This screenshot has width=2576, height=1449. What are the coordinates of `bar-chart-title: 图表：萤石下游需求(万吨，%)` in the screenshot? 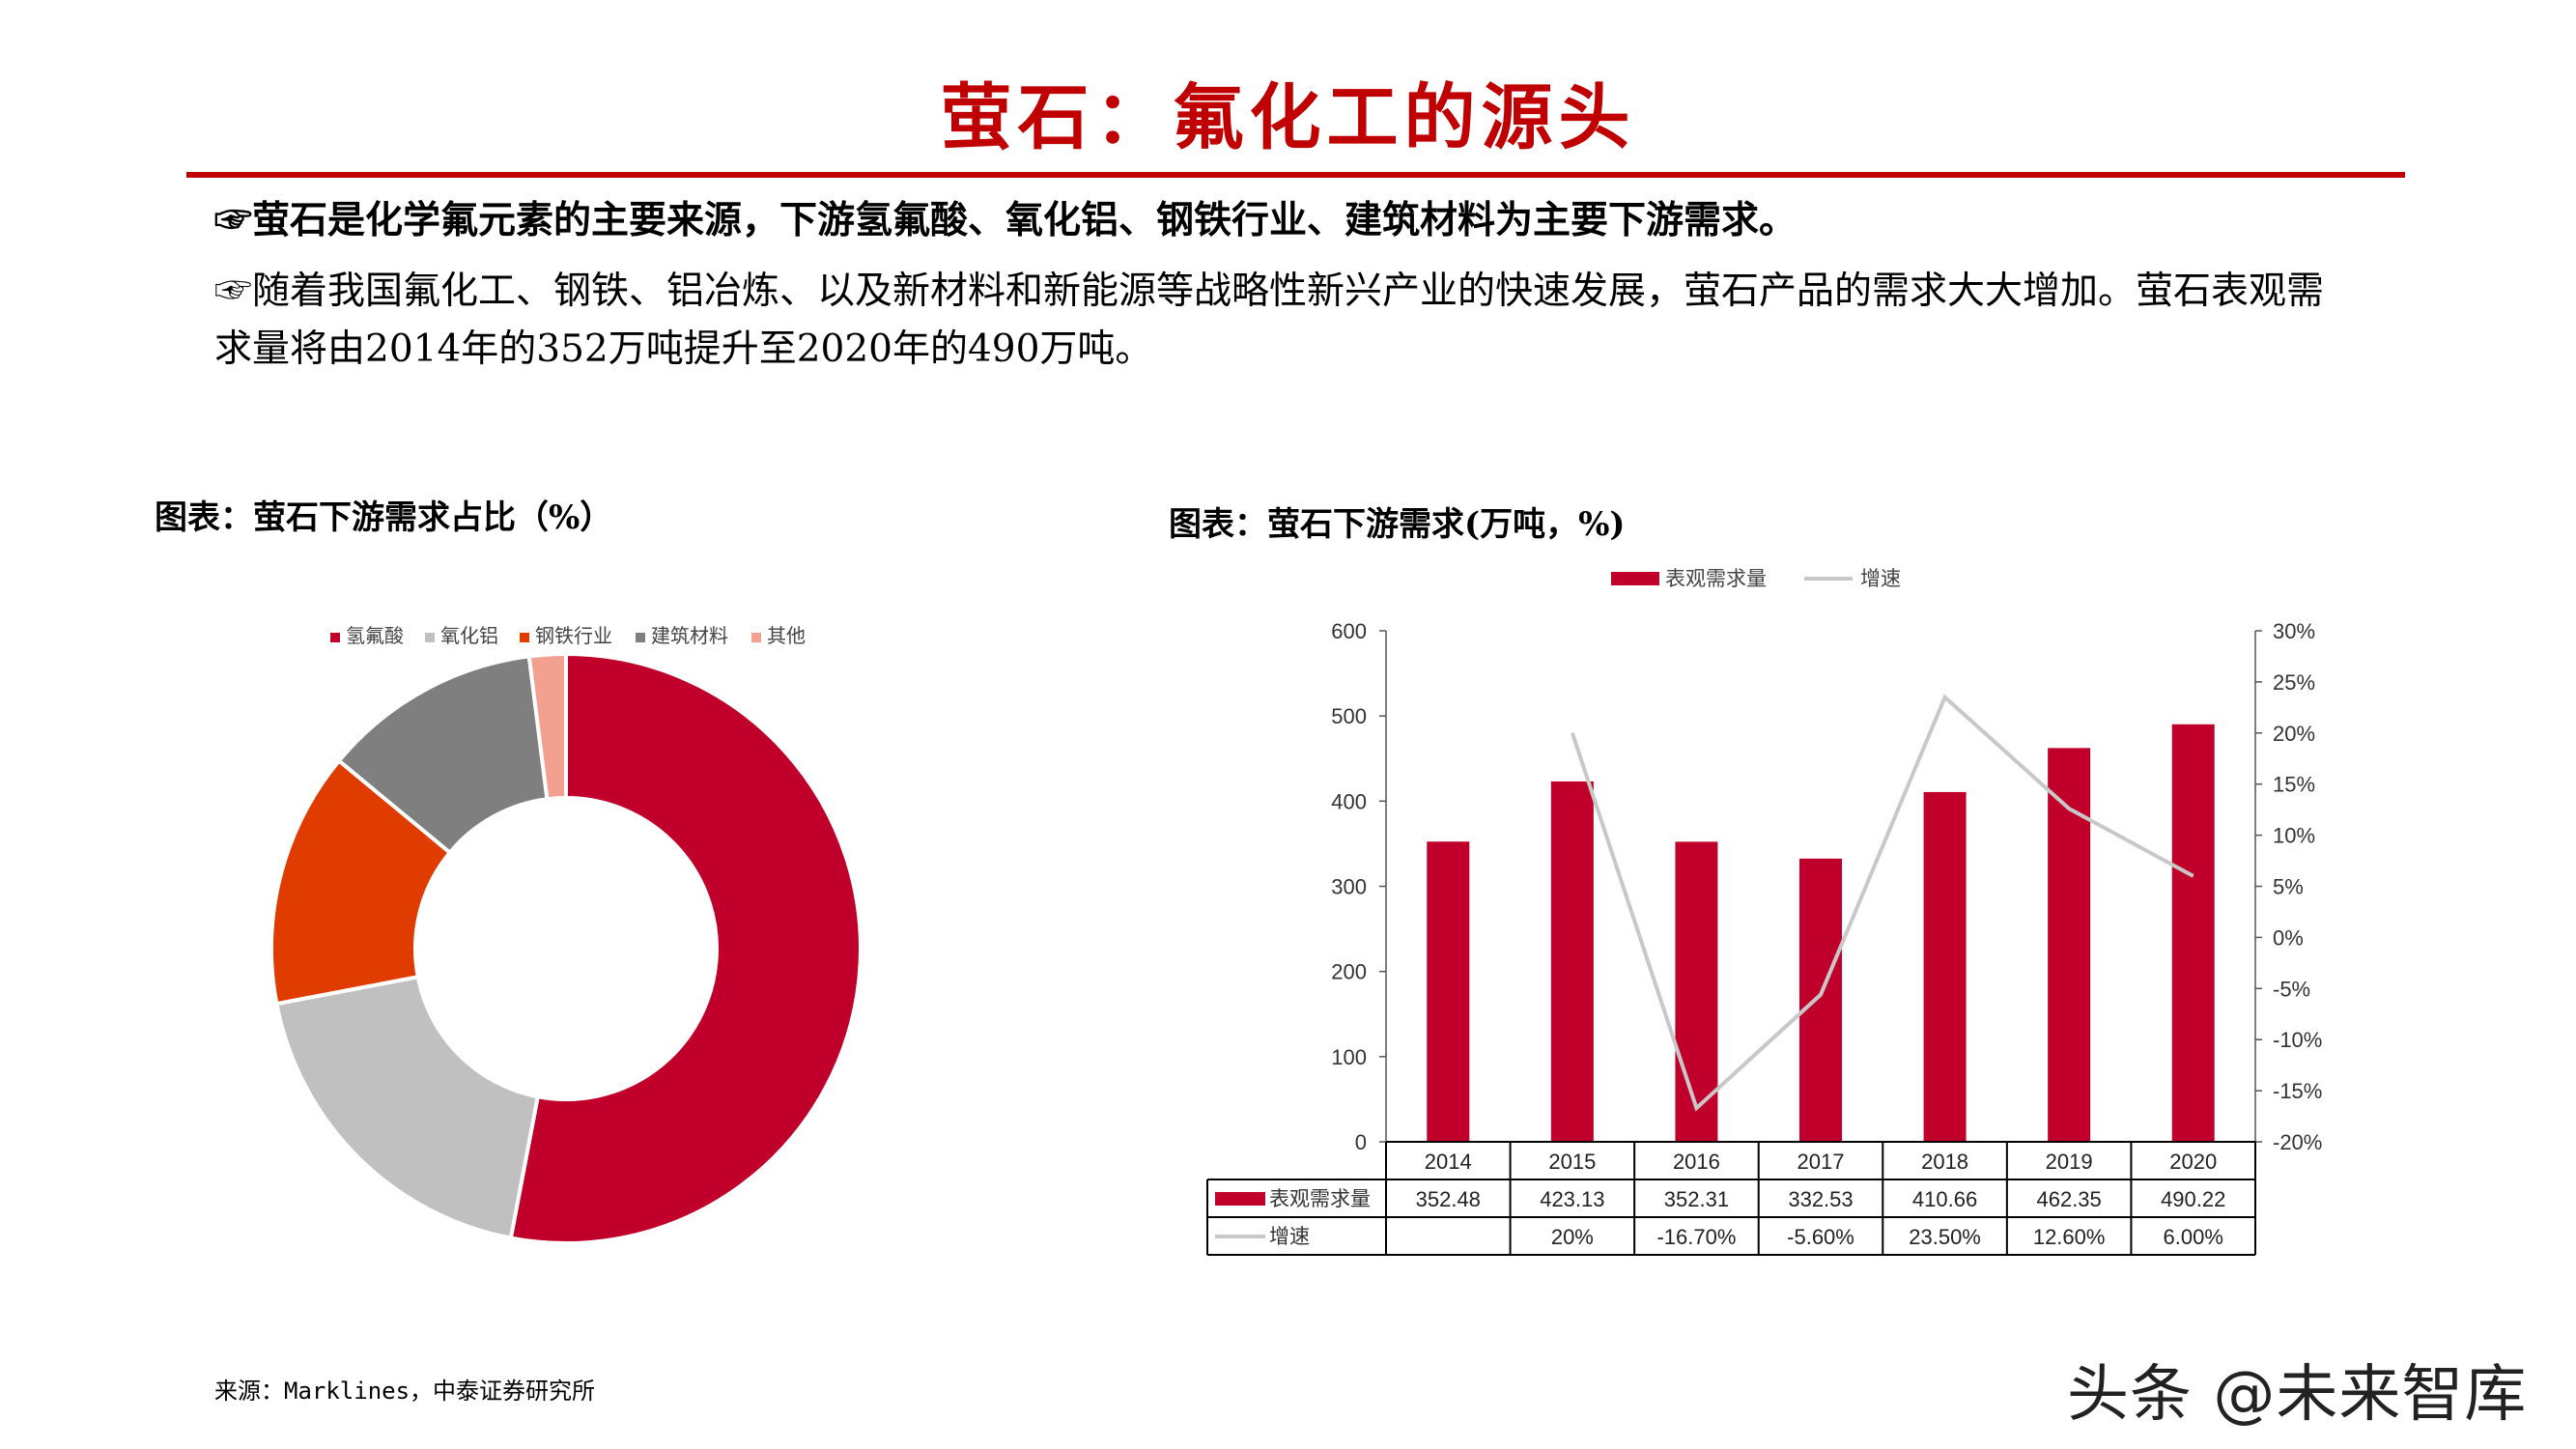 It's located at (1397, 524).